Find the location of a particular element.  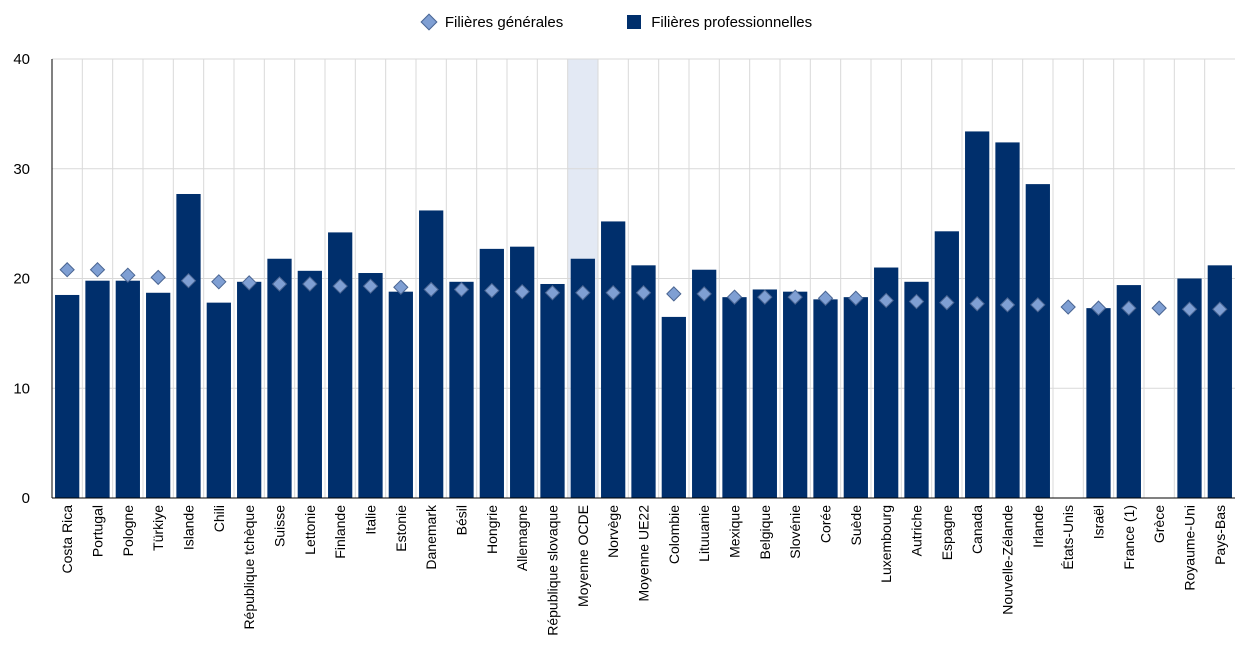

x-tick-label: Islande is located at coordinates (189, 527).